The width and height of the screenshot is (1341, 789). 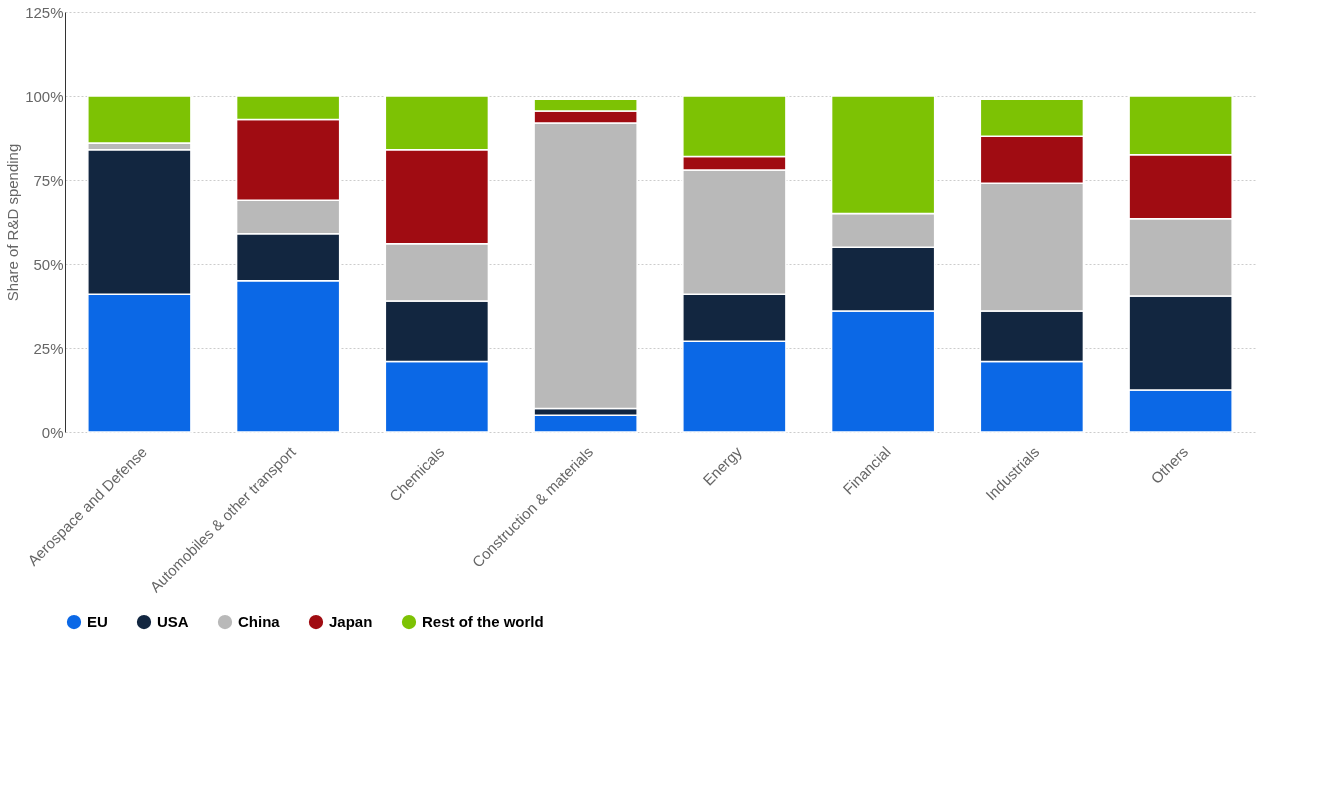 I want to click on y-tick-label: 125%, so click(x=44, y=12).